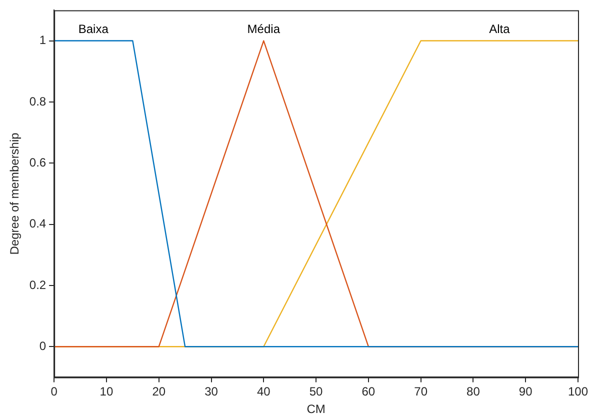 The width and height of the screenshot is (592, 417). I want to click on y-tick-label: 0, so click(42, 345).